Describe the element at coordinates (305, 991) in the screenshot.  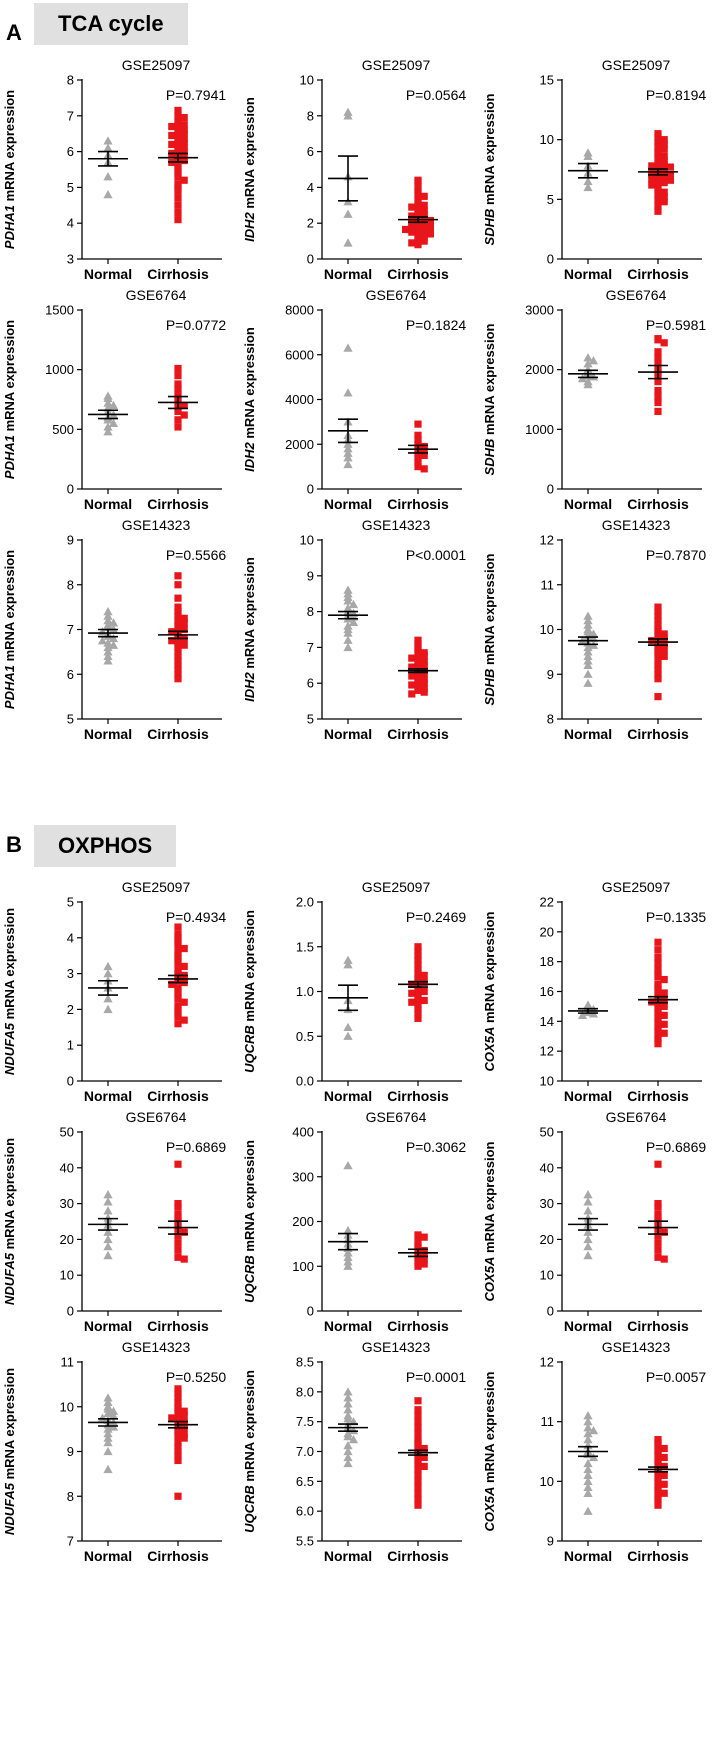
I see `y-tick-label: 1.0` at that location.